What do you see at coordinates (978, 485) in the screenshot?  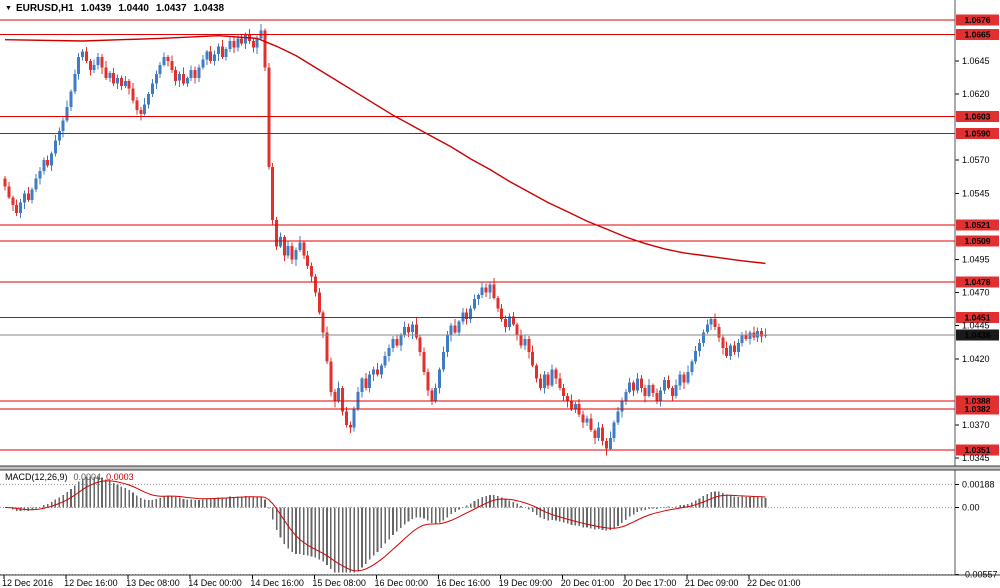 I see `macd-axis-label: 0.00188` at bounding box center [978, 485].